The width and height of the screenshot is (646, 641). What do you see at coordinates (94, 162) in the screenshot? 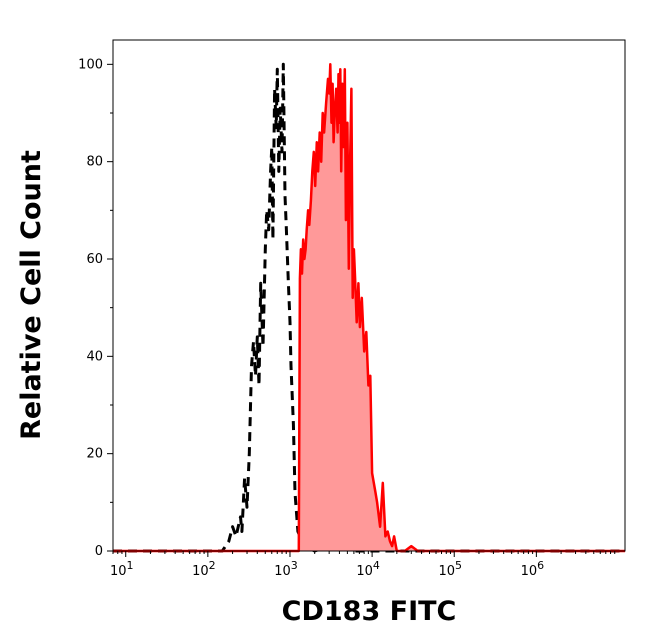
I see `y-tick-label: 80` at bounding box center [94, 162].